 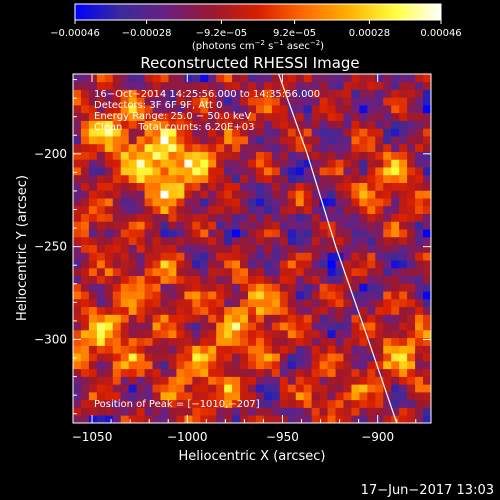 What do you see at coordinates (222, 33) in the screenshot?
I see `colorbar-tick-label: −9.2e−05` at bounding box center [222, 33].